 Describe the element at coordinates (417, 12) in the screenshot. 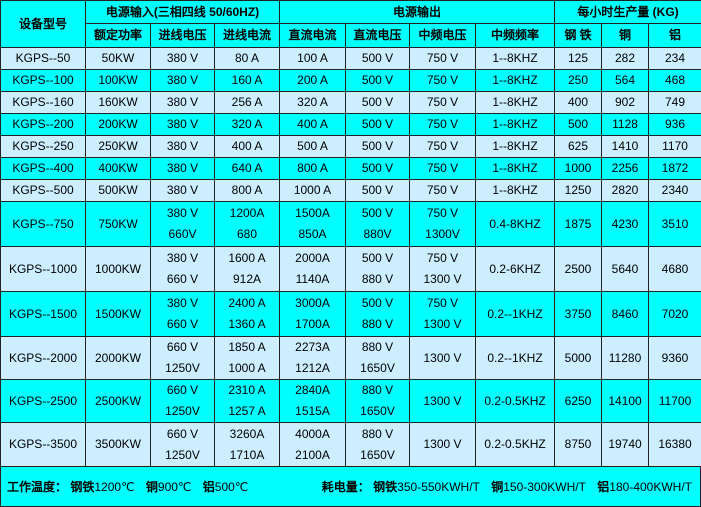

I see `header-output-group: 电源输出` at that location.